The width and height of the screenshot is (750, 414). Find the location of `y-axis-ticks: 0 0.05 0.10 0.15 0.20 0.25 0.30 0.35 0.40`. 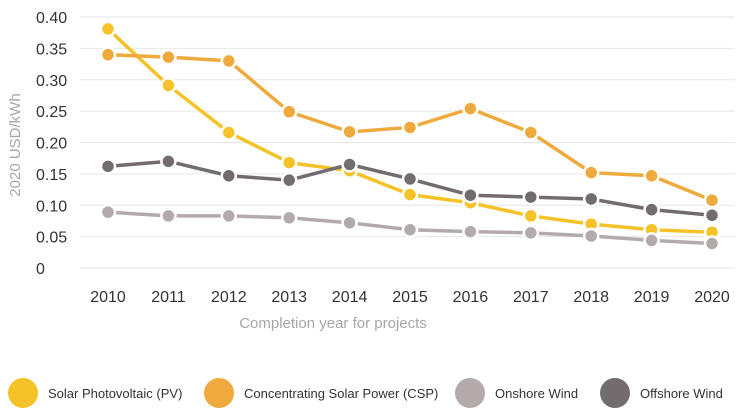

y-axis-ticks: 0 0.05 0.10 0.15 0.20 0.25 0.30 0.35 0.40 is located at coordinates (51, 144).